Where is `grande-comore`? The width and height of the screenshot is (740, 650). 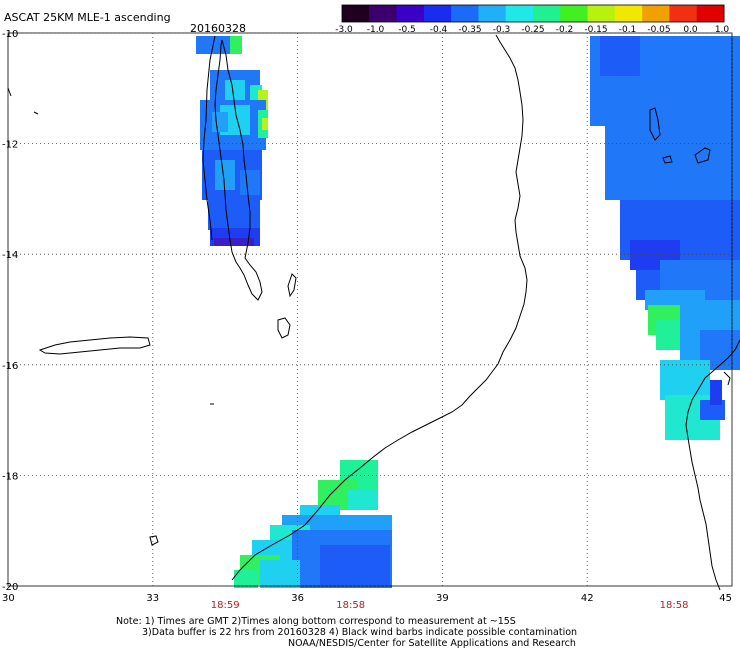 grande-comore is located at coordinates (655, 124).